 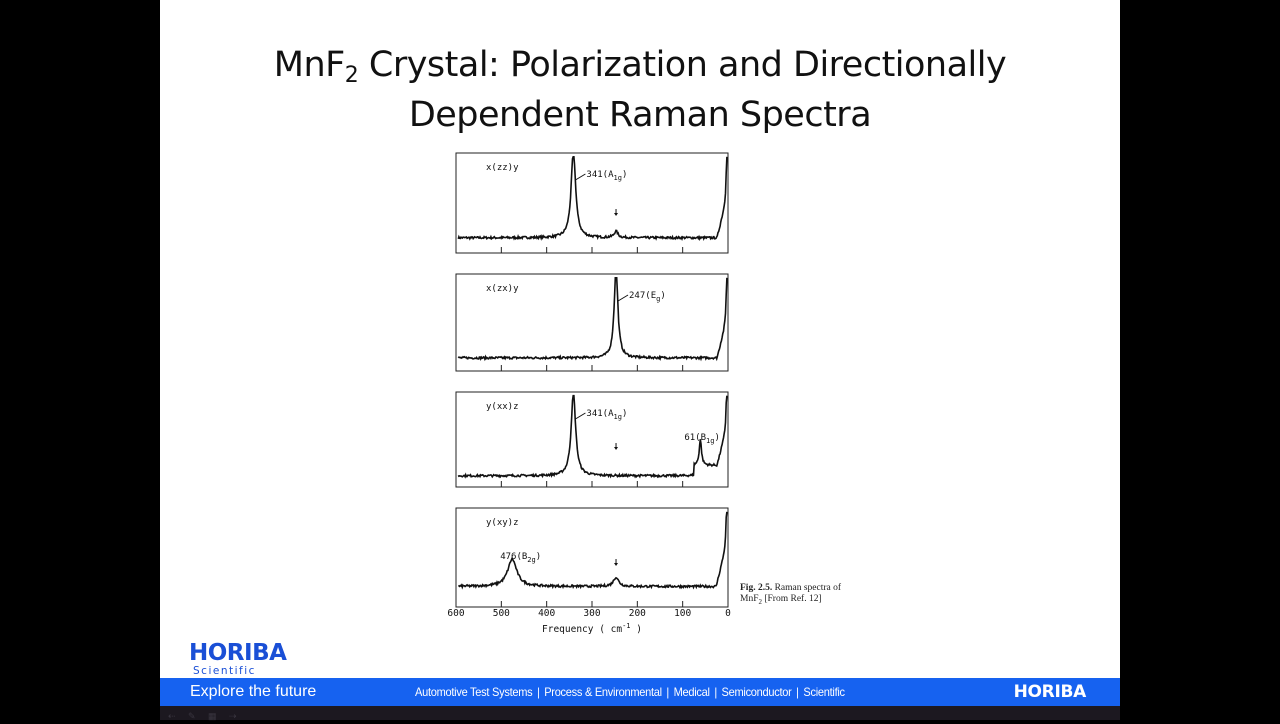 What do you see at coordinates (824, 692) in the screenshot?
I see `division-item: Scientific` at bounding box center [824, 692].